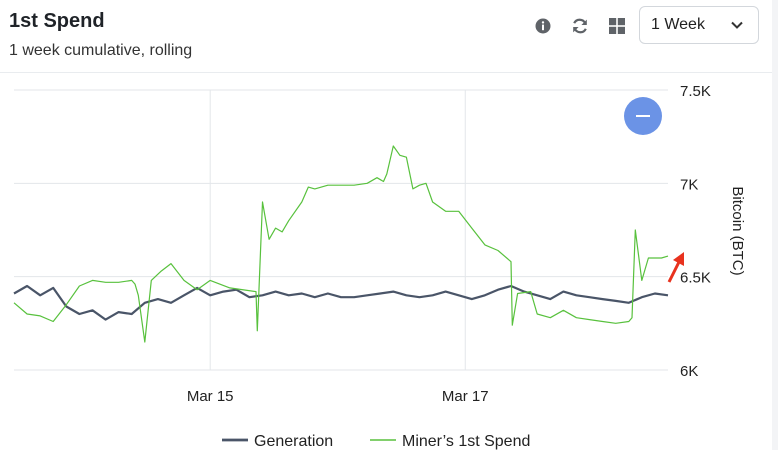 This screenshot has width=778, height=450. I want to click on refresh-icon, so click(580, 26).